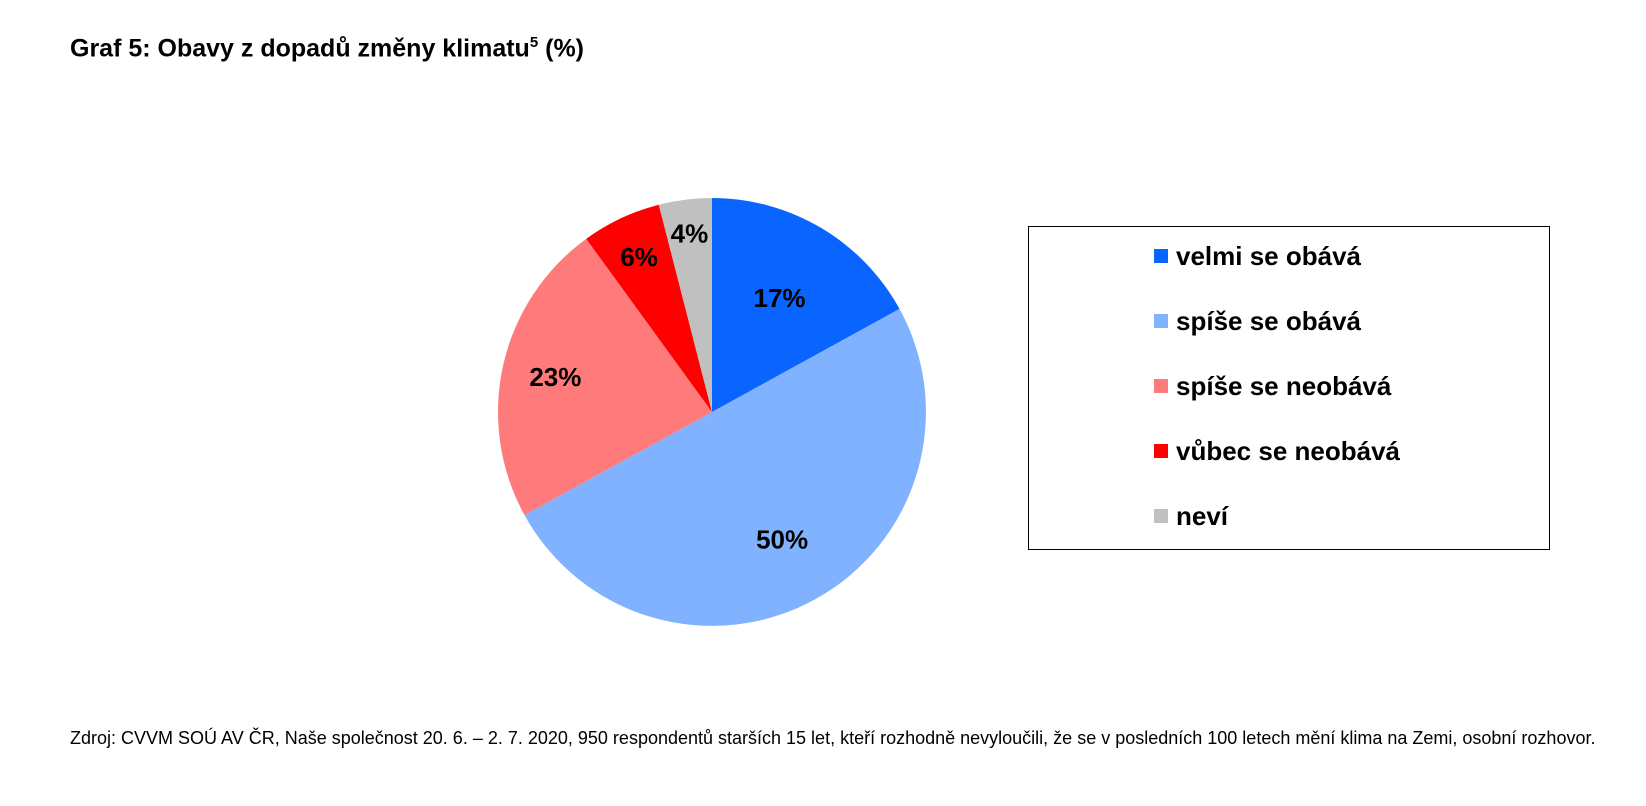 The width and height of the screenshot is (1646, 806). I want to click on legend-label: spíše se neobává, so click(1284, 385).